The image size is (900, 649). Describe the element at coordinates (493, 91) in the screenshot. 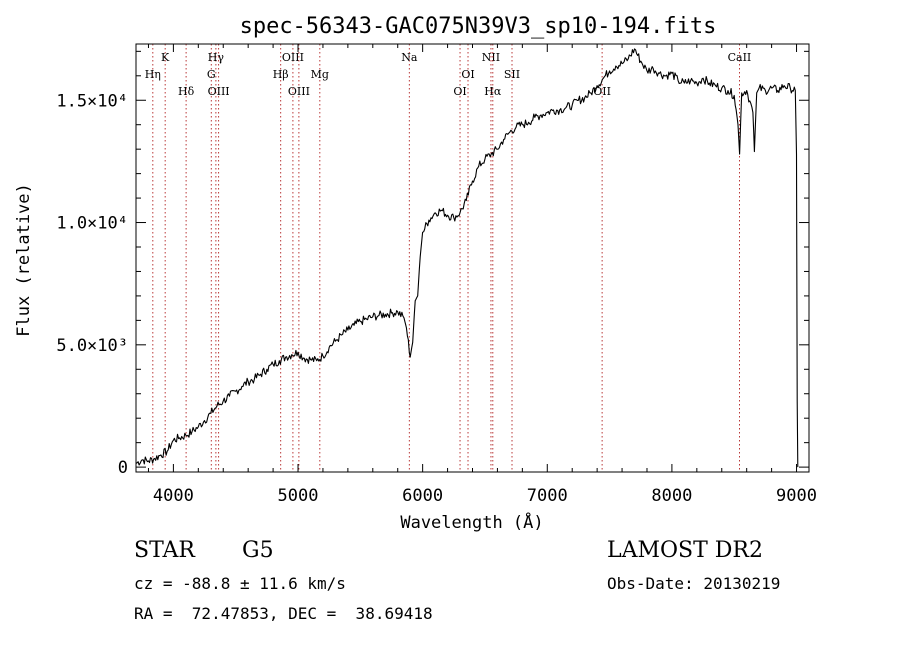

I see `spectral-marker-label: Hα` at that location.